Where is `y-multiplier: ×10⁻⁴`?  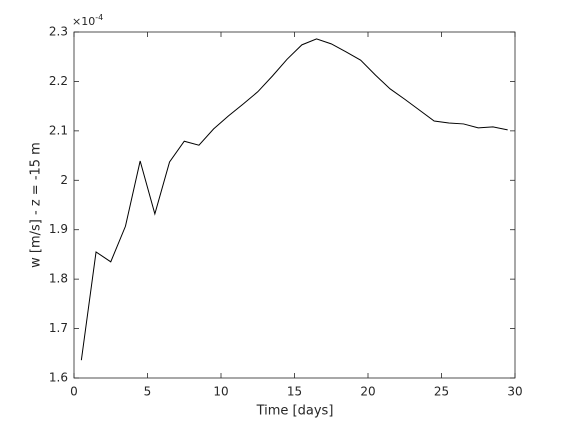
y-multiplier: ×10⁻⁴ is located at coordinates (87, 21).